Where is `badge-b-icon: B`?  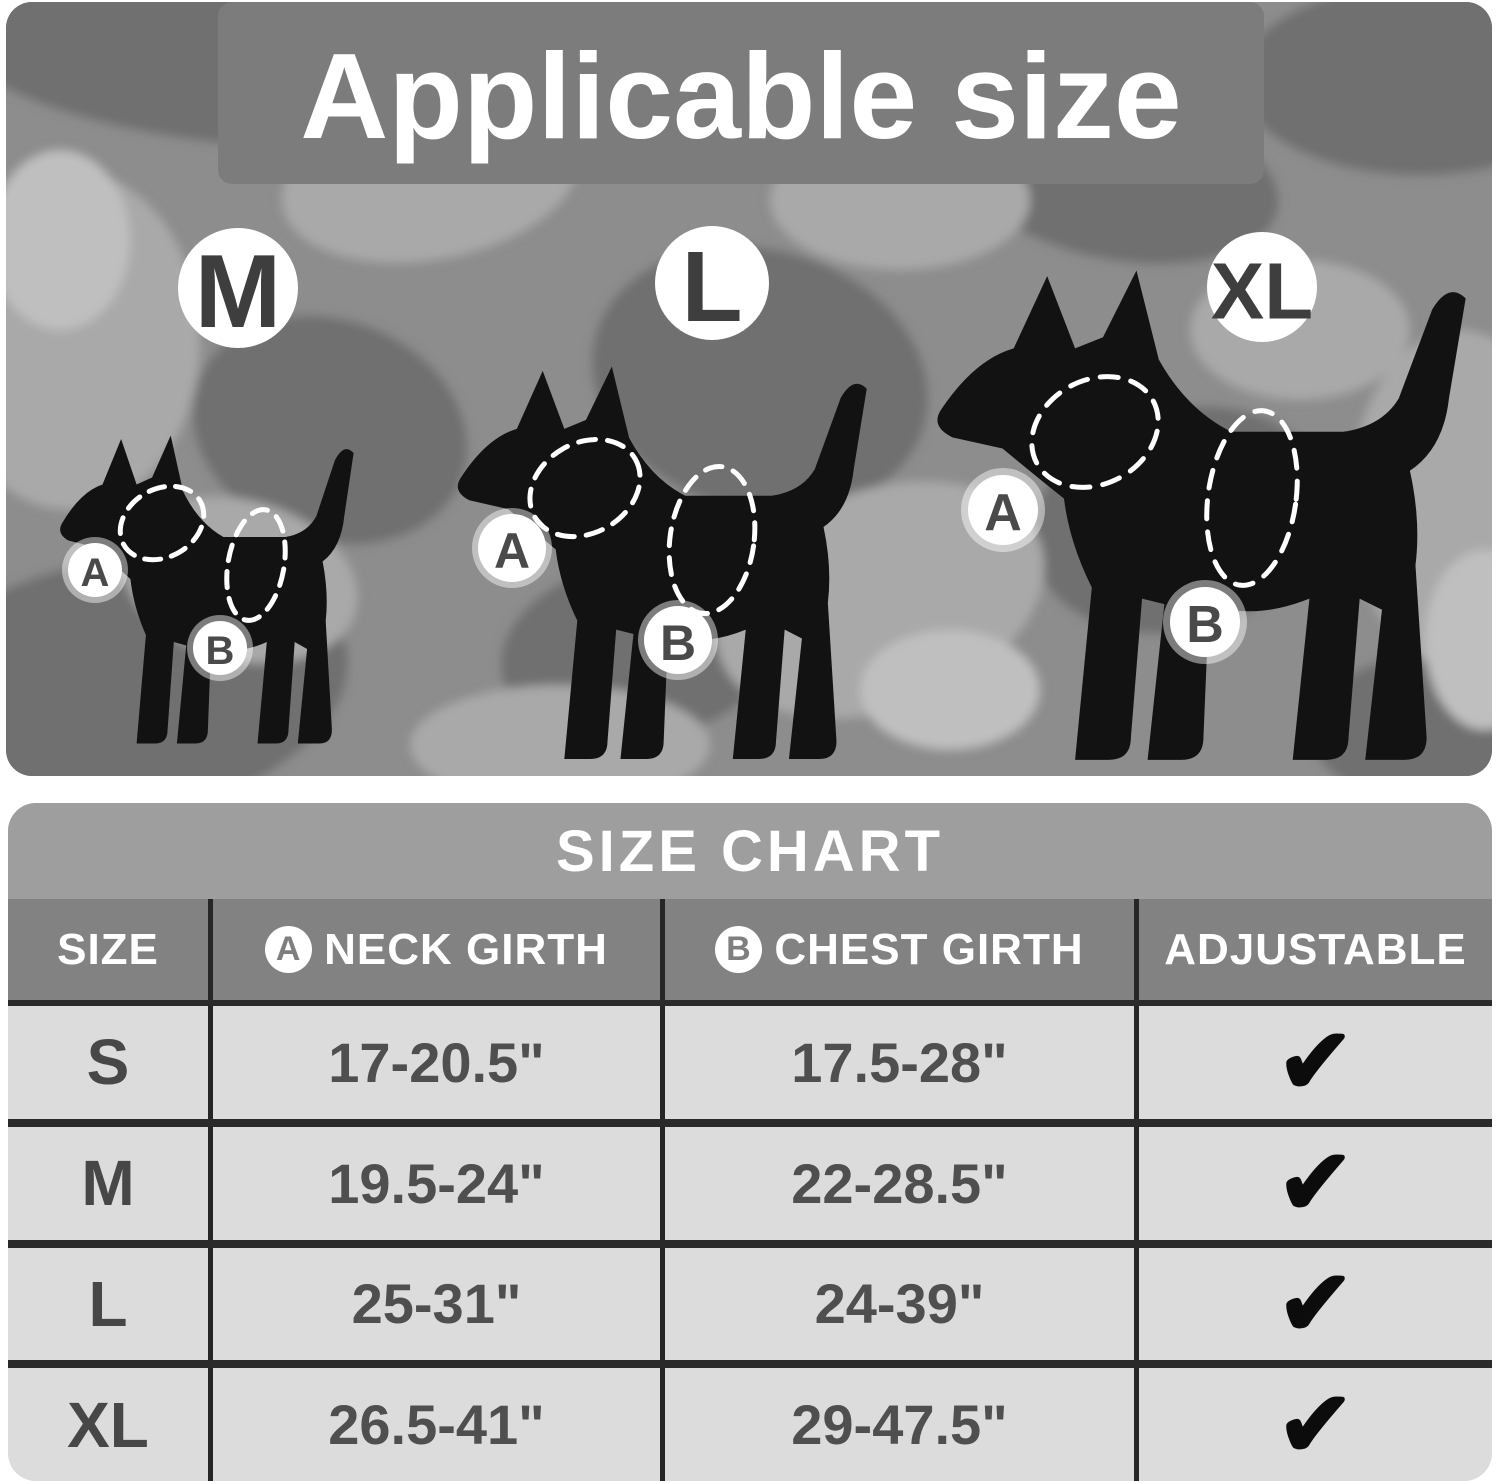 badge-b-icon: B is located at coordinates (739, 949).